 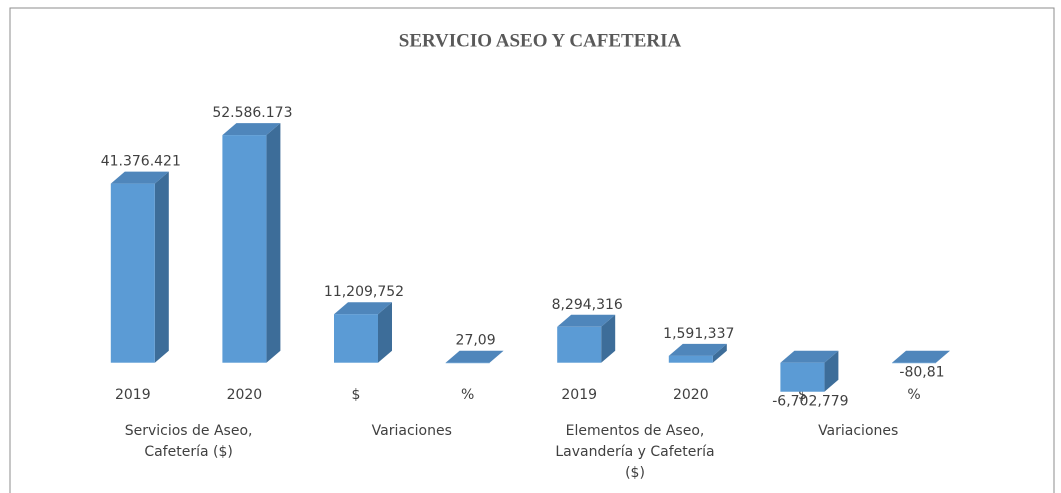 What do you see at coordinates (921, 373) in the screenshot?
I see `data-label: -80,81` at bounding box center [921, 373].